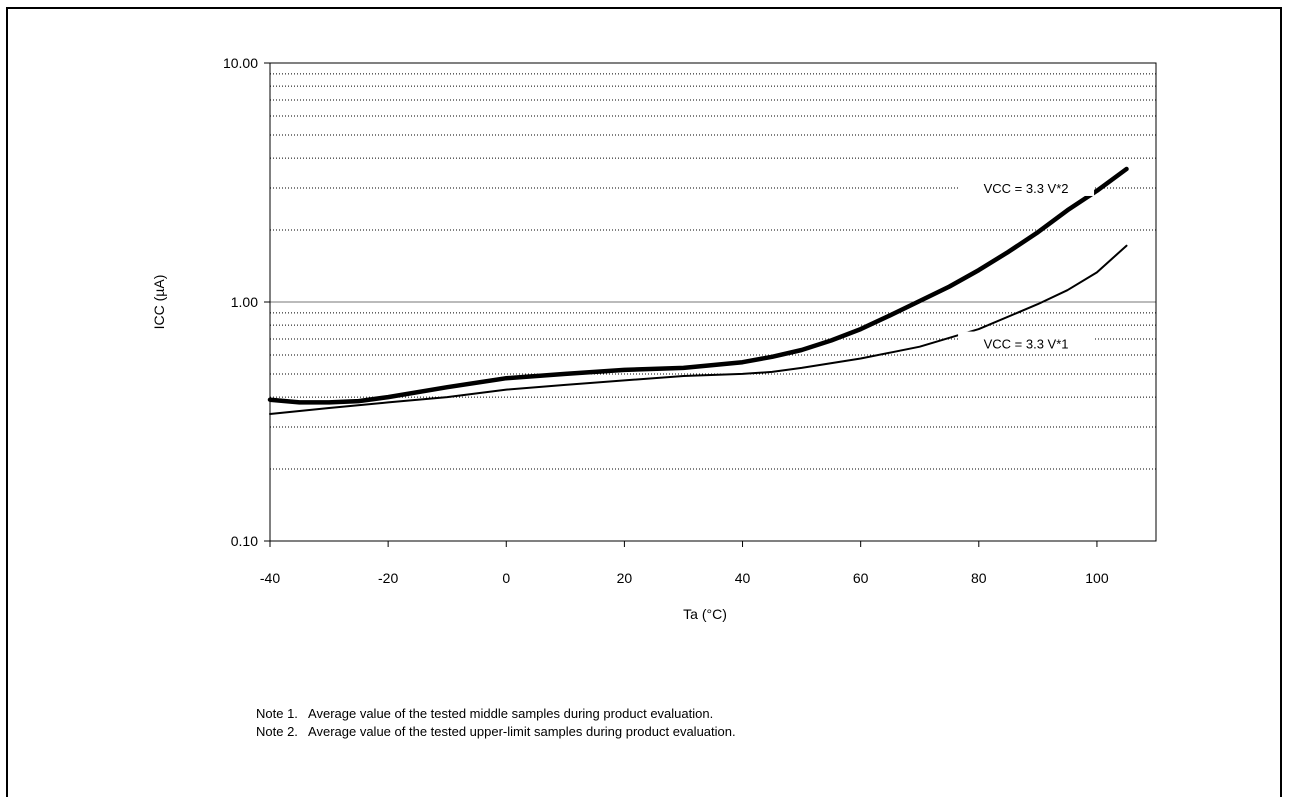 The width and height of the screenshot is (1290, 797). What do you see at coordinates (159, 302) in the screenshot?
I see `y-axis-label: ICC (µA)` at bounding box center [159, 302].